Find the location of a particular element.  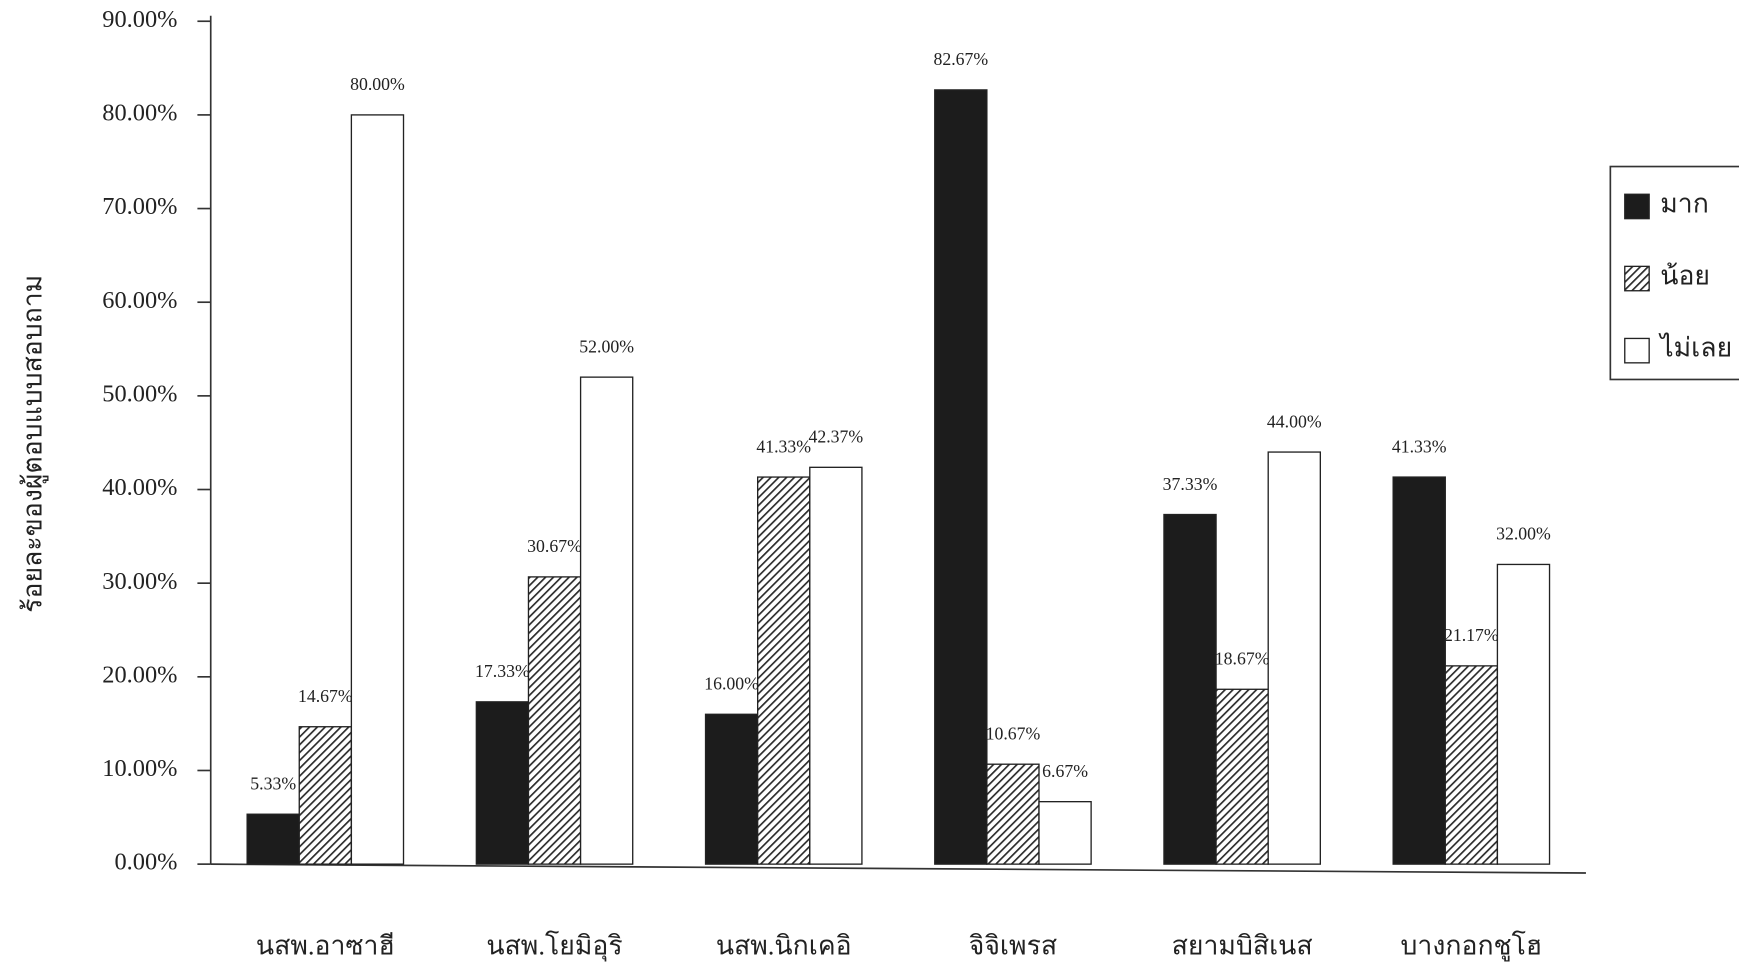

legend-label: มาก is located at coordinates (1684, 204).